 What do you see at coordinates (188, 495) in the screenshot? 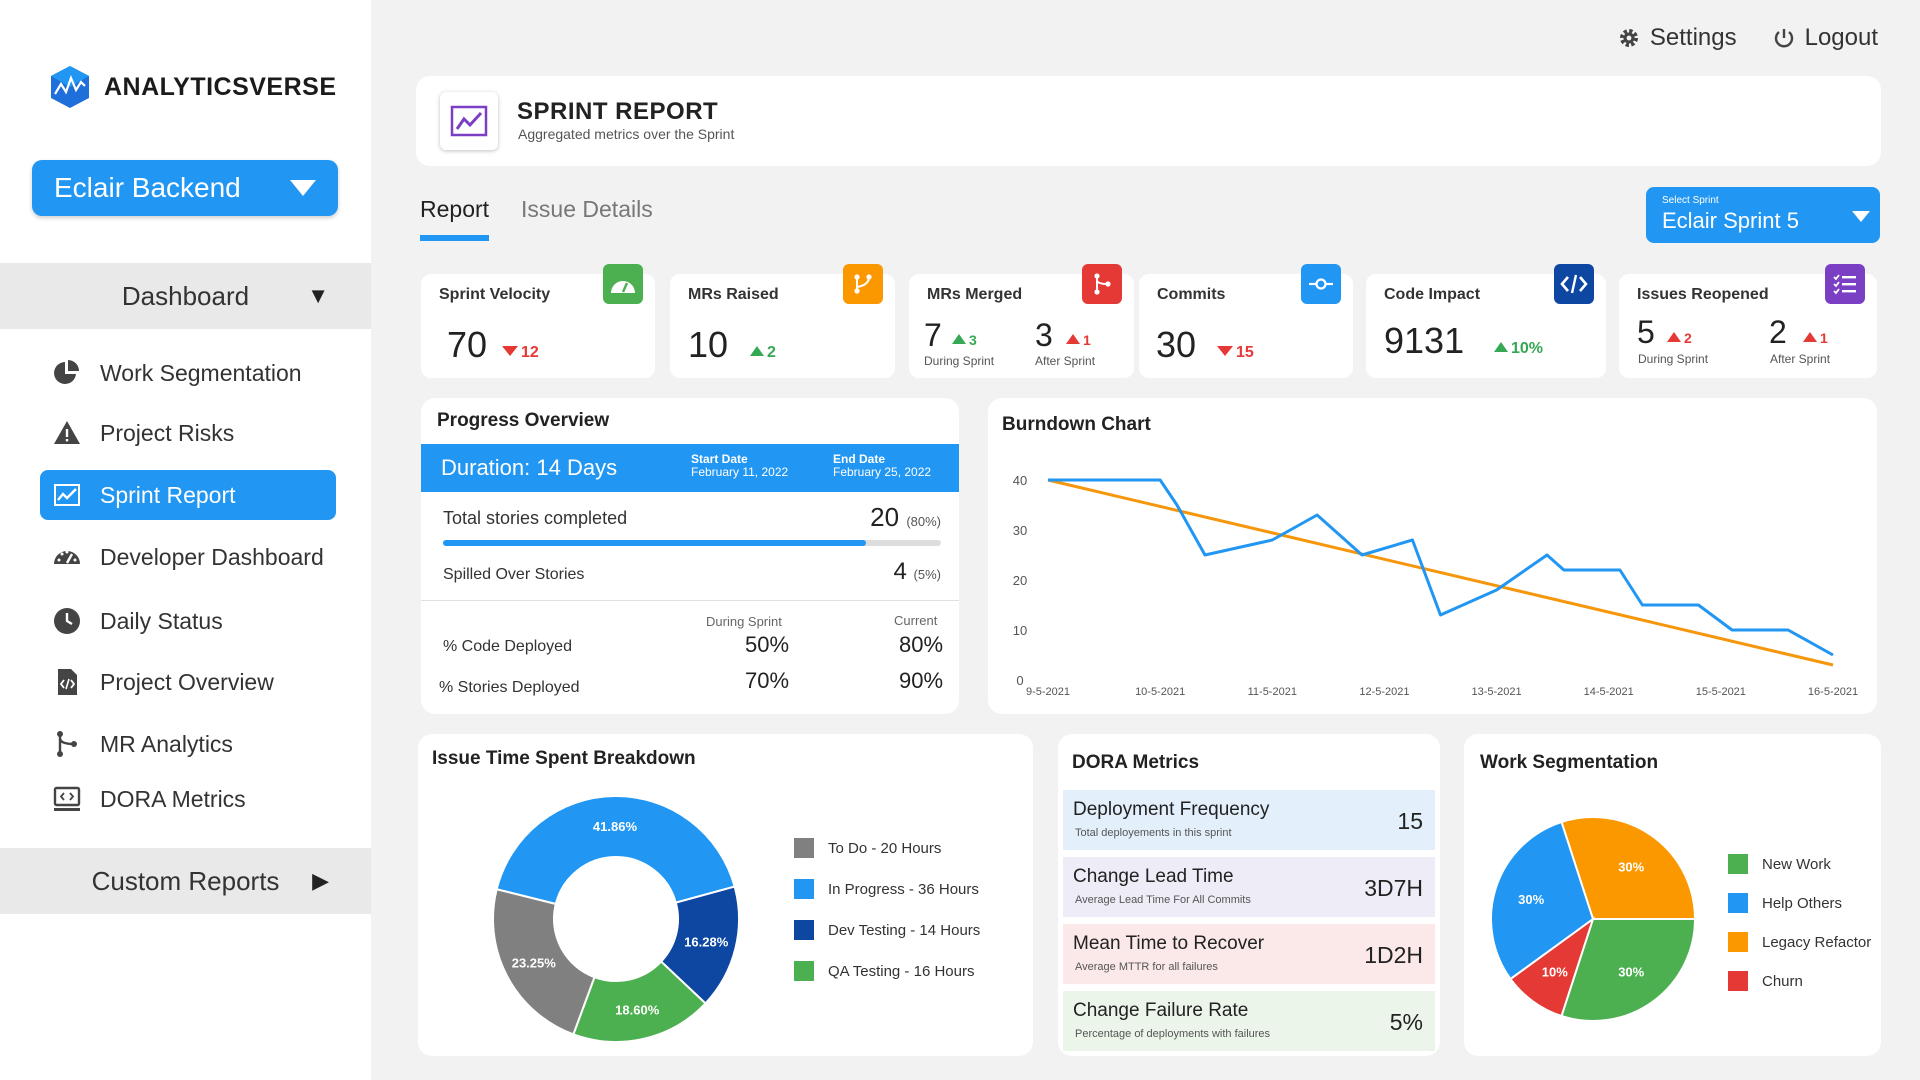
I see `sidebar-item-sprint-report: Sprint Report` at bounding box center [188, 495].